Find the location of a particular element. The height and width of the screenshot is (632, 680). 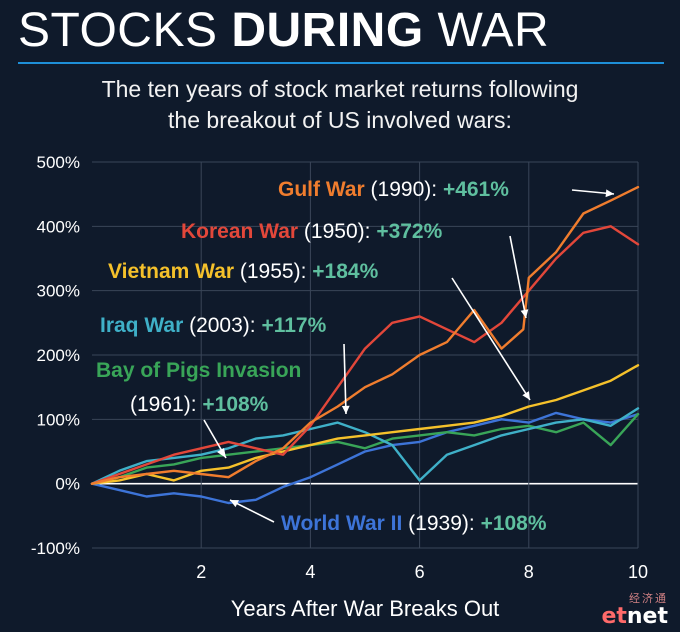

series-label-value: +117% is located at coordinates (293, 325).